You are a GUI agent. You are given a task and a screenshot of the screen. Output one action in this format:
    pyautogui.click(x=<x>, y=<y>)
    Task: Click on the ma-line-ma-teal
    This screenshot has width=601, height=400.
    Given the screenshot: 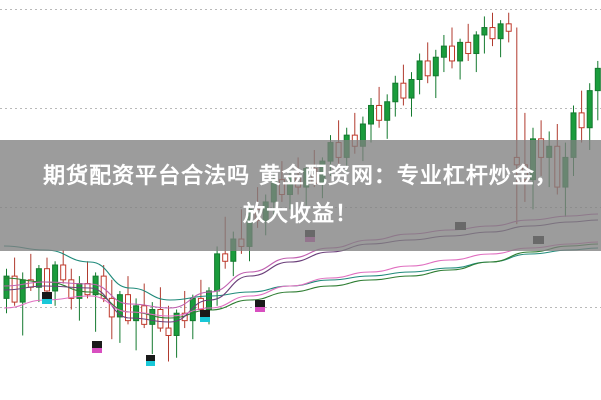 What is the action you would take?
    pyautogui.click(x=301, y=273)
    